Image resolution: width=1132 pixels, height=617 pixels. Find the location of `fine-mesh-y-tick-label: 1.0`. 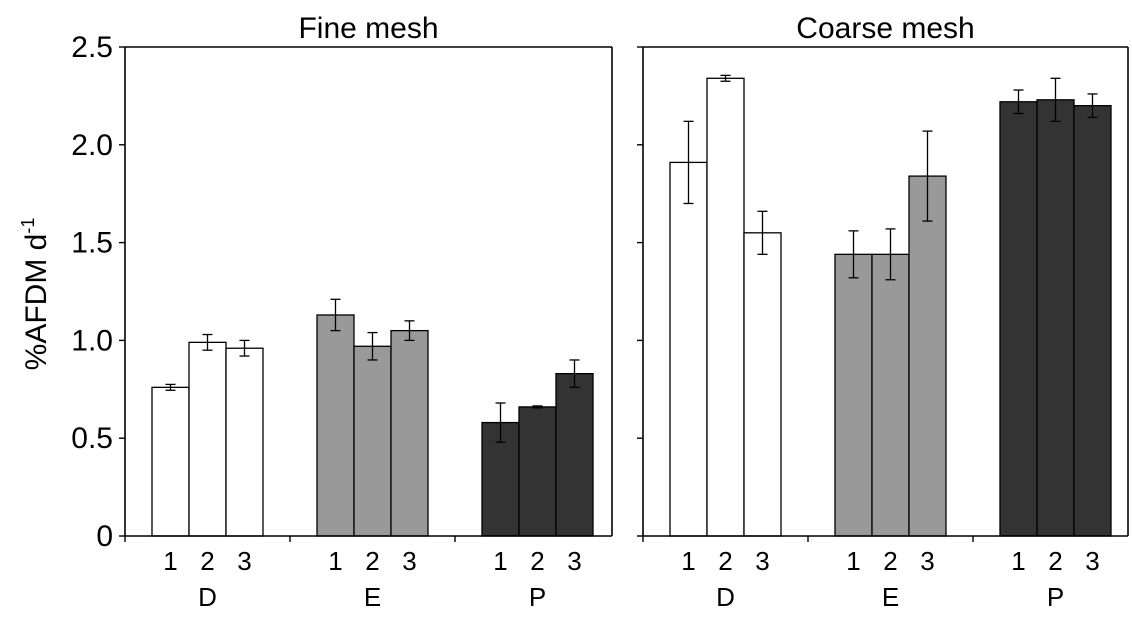

fine-mesh-y-tick-label: 1.0 is located at coordinates (92, 340).